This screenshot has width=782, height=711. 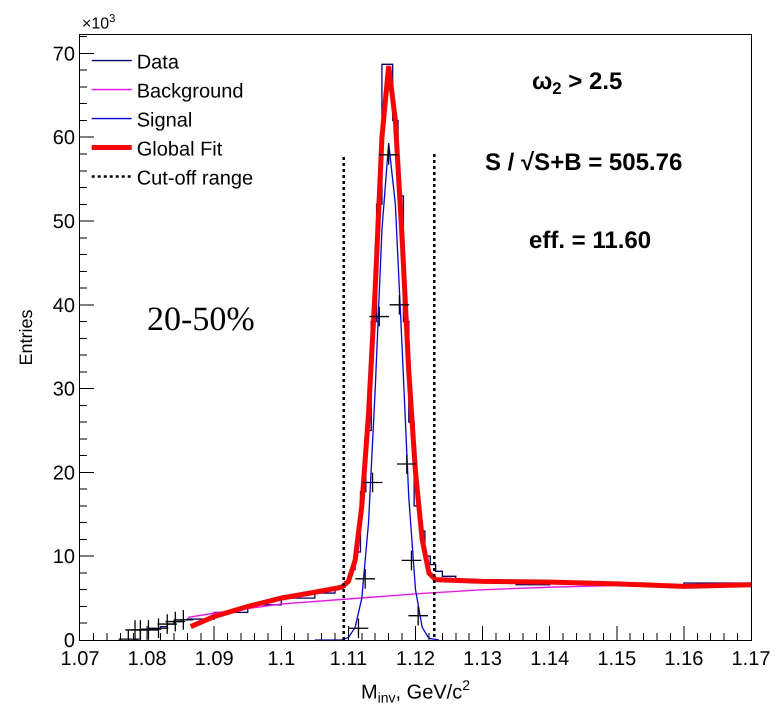 I want to click on x-tick-label: 1.08, so click(x=147, y=659).